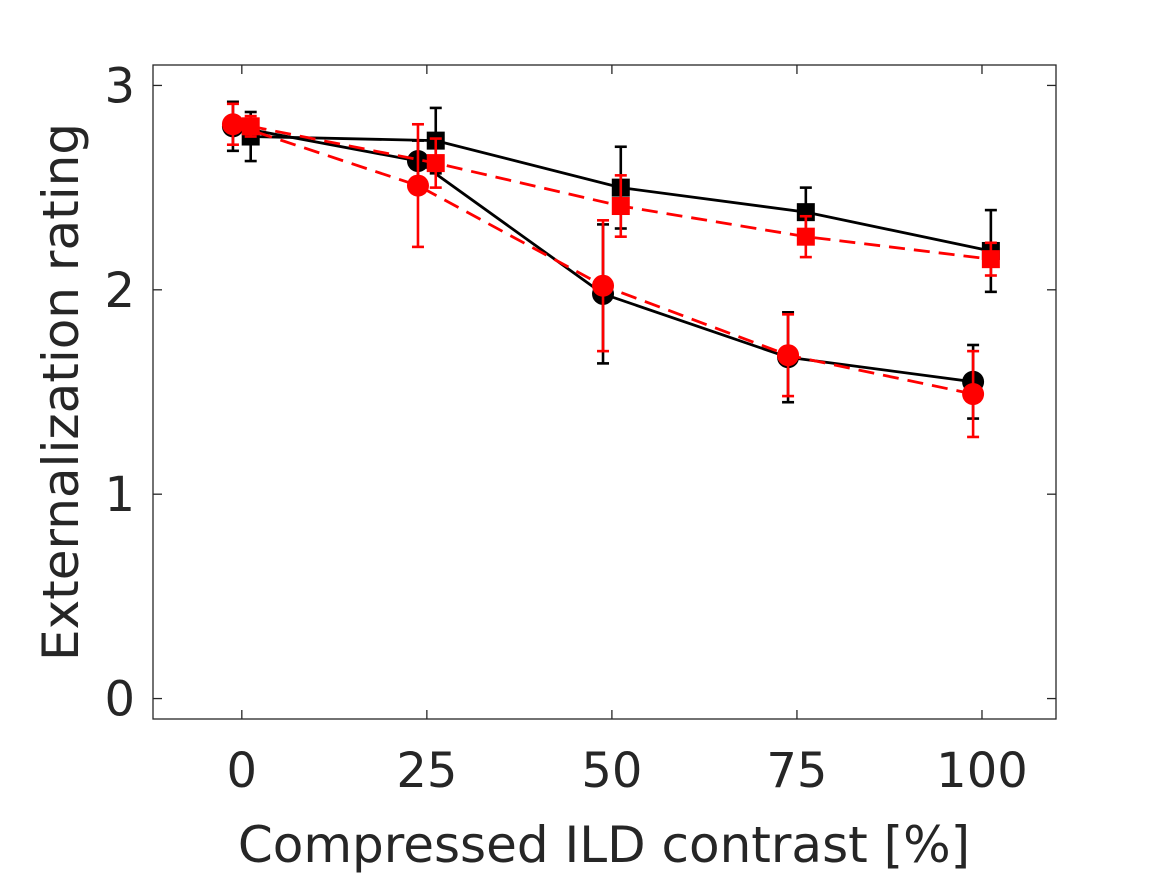 The height and width of the screenshot is (875, 1167). What do you see at coordinates (61, 392) in the screenshot?
I see `y-axis-title: Externalization rating` at bounding box center [61, 392].